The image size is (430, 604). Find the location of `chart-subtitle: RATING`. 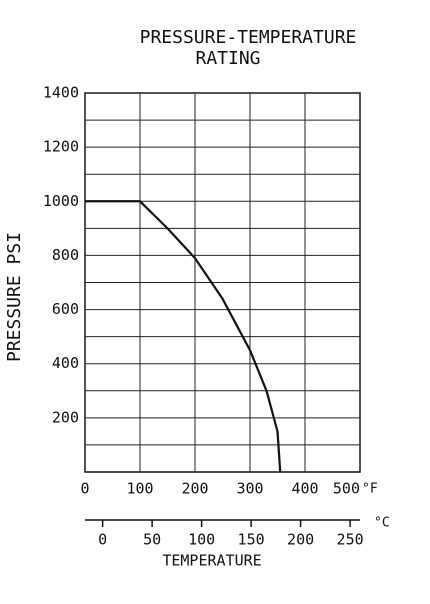

chart-subtitle: RATING is located at coordinates (227, 58).